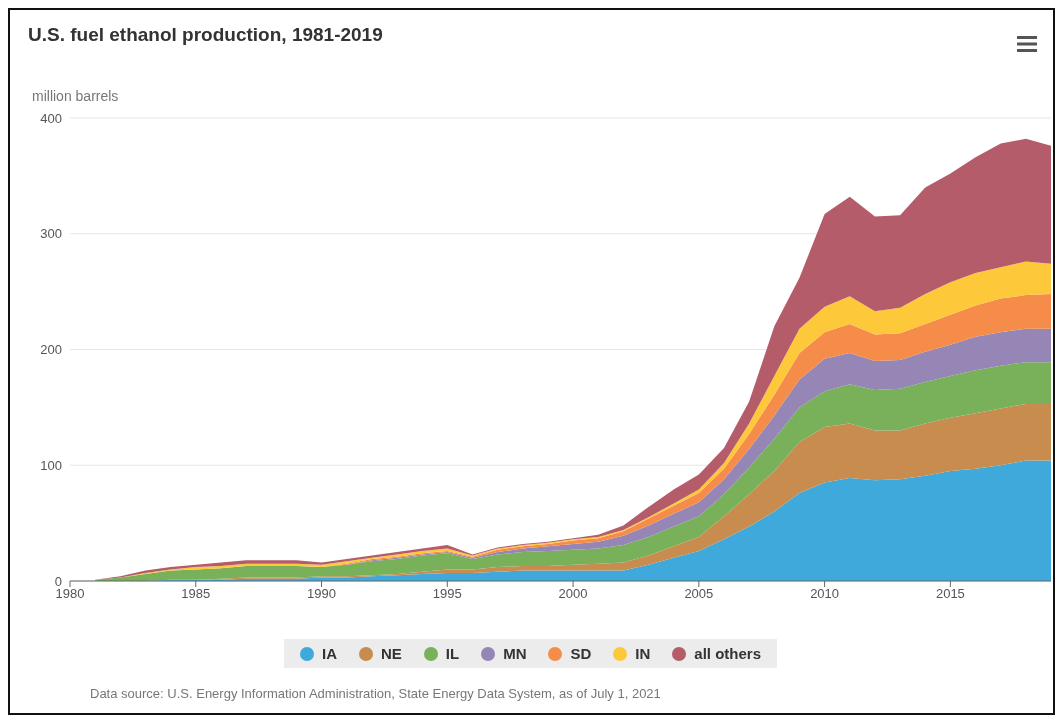 This screenshot has width=1061, height=721. Describe the element at coordinates (51, 465) in the screenshot. I see `y-tick-label: 100` at that location.